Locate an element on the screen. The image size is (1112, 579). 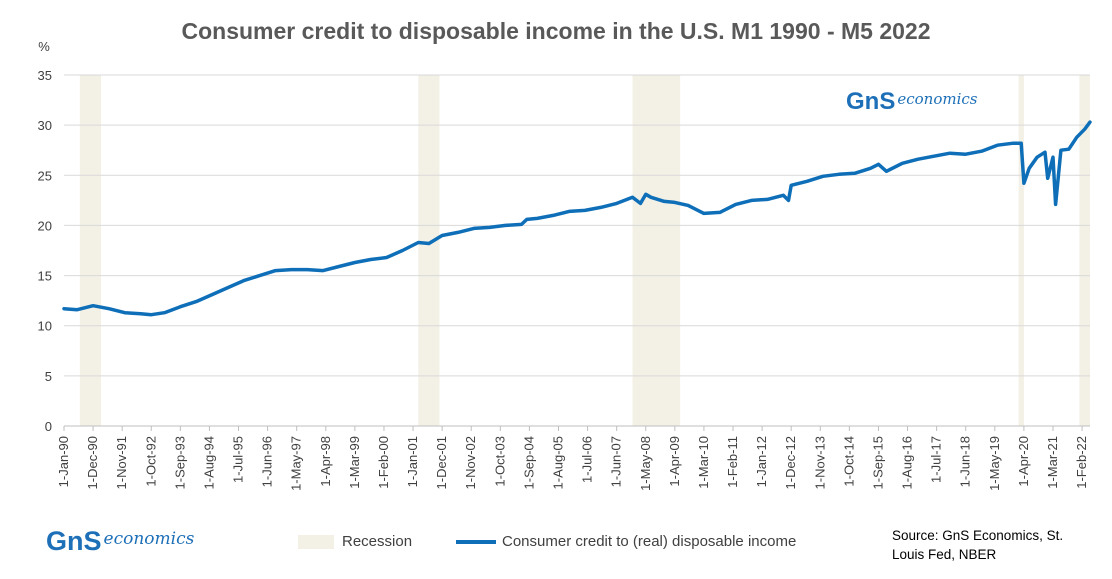
gns-logo-top: GnS economics is located at coordinates (911, 102).